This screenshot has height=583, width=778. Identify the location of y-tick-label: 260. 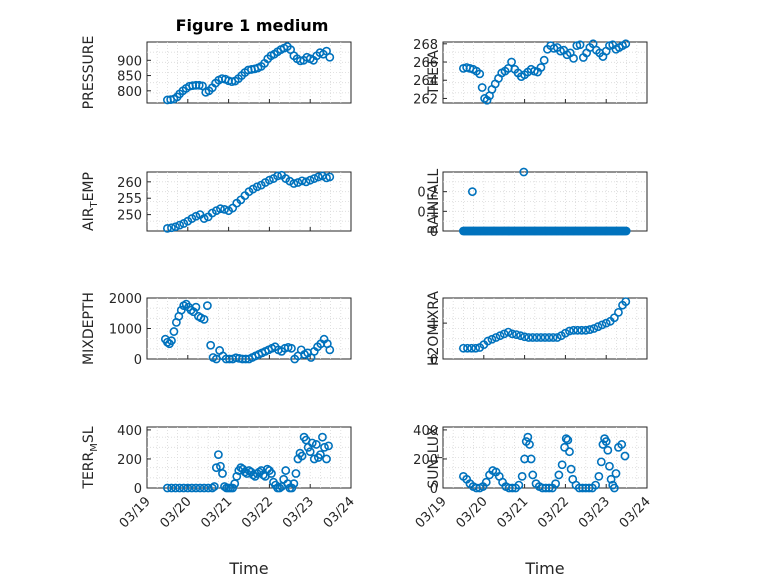
(129, 183).